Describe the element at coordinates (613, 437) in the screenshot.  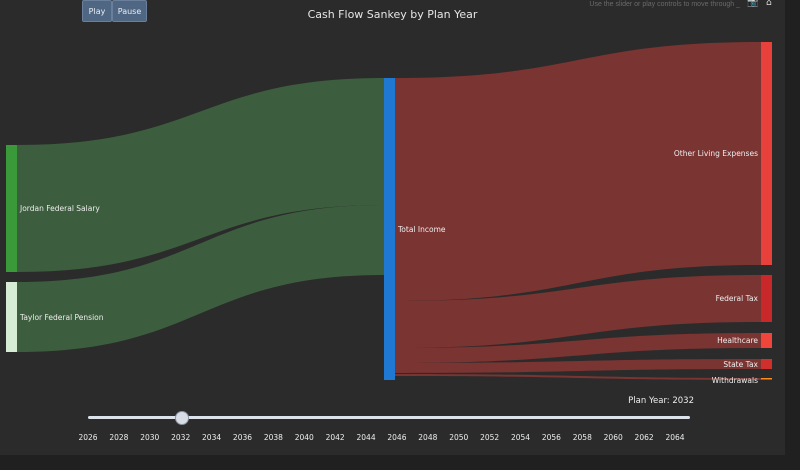
I see `slider-tick: 2060` at that location.